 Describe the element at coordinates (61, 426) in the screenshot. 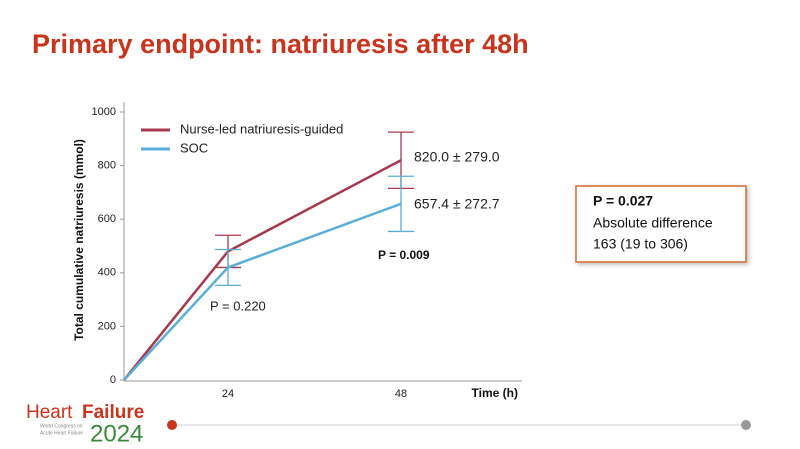

I see `logo-subtitle: World Congress on` at that location.